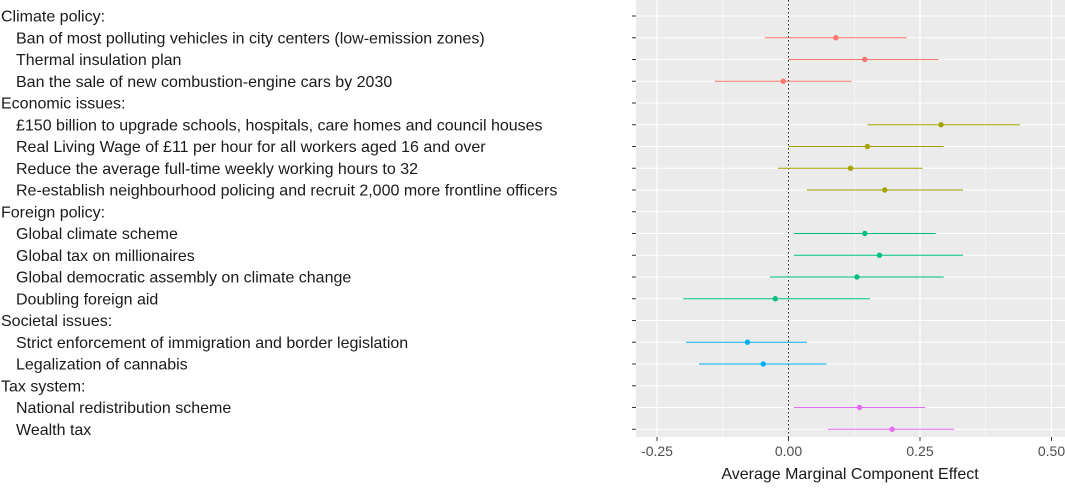  I want to click on group-header-label: Foreign policy:, so click(53, 212).